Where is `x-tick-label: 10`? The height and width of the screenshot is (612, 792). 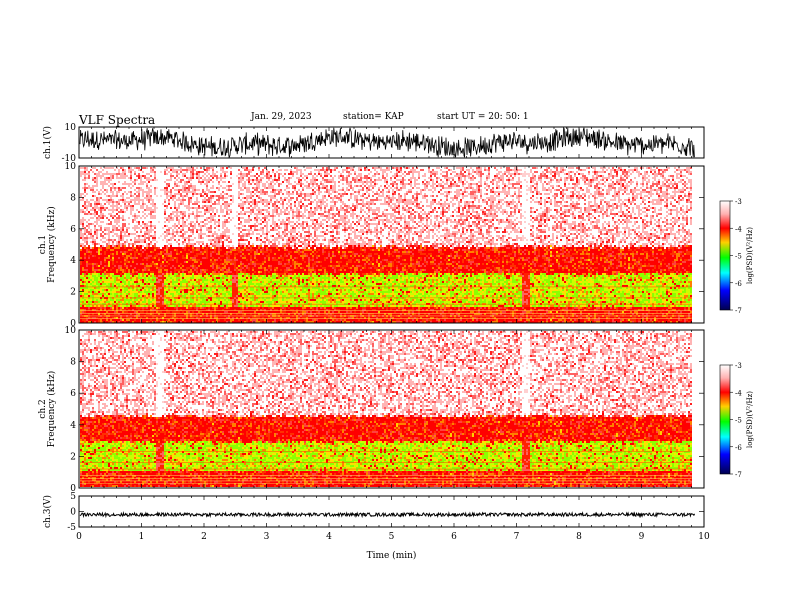
x-tick-label: 10 is located at coordinates (704, 537).